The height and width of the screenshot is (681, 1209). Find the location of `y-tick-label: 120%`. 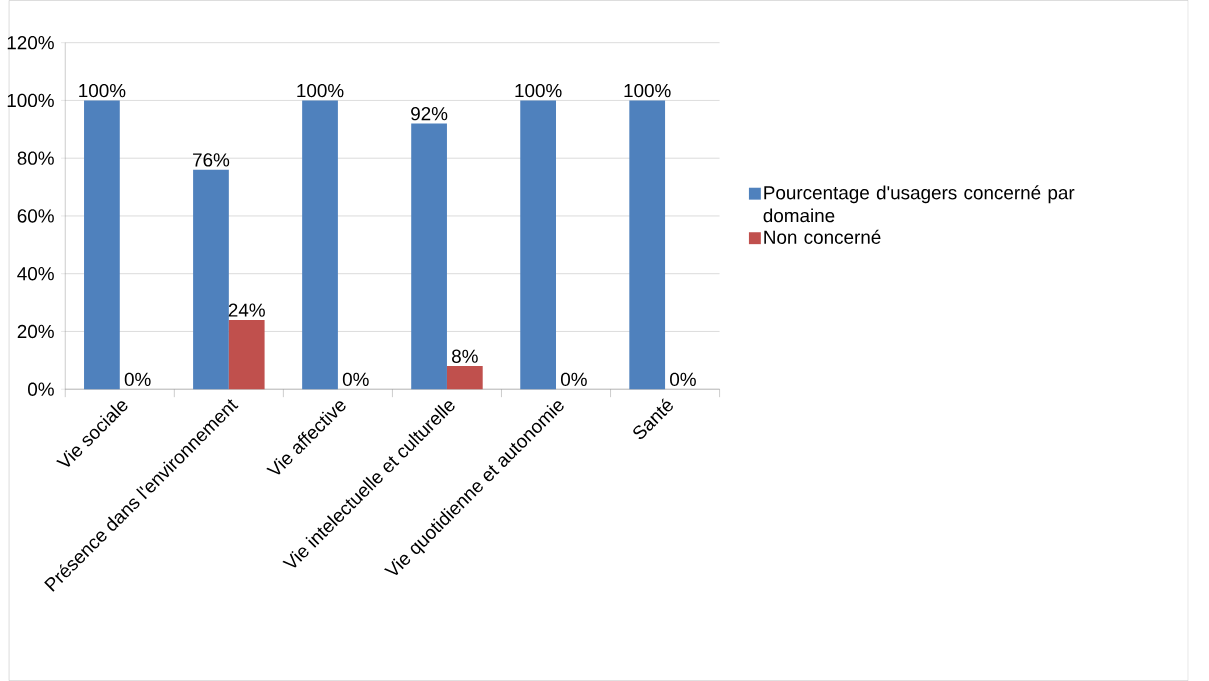

y-tick-label: 120% is located at coordinates (30, 42).